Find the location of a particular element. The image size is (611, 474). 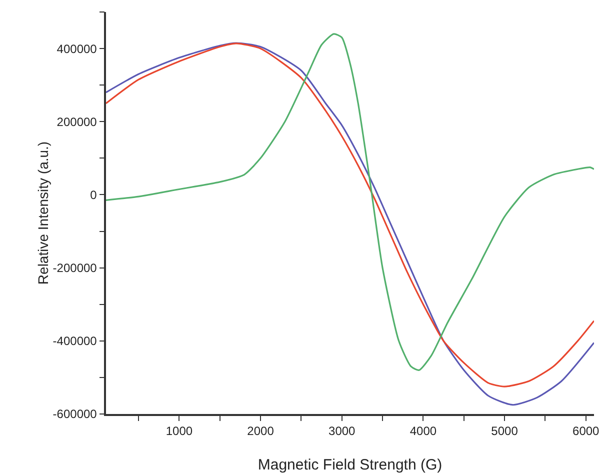

y-tick-label: -200000 is located at coordinates (75, 268).